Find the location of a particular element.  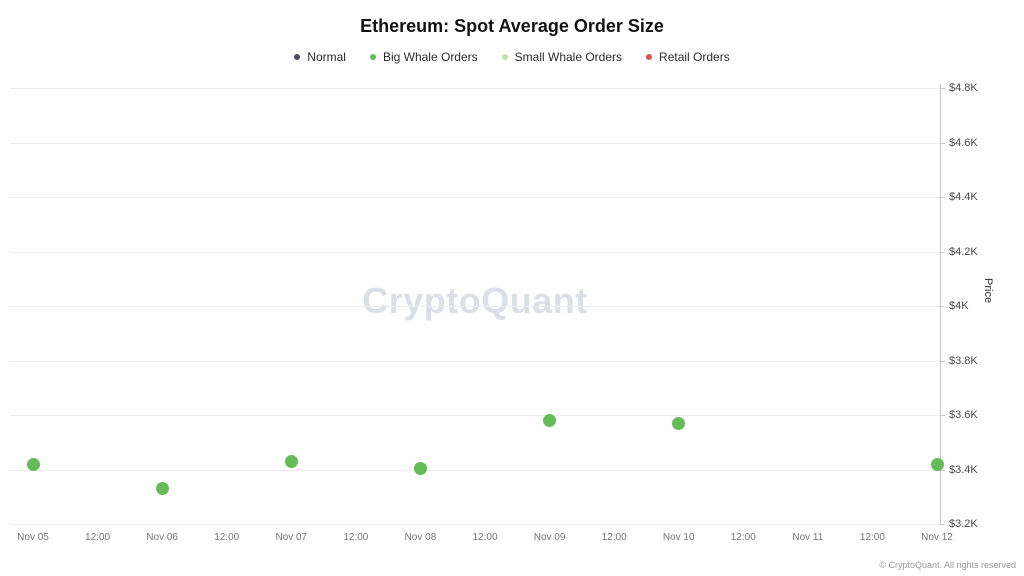

legend-item-label: Small Whale Orders is located at coordinates (568, 57).